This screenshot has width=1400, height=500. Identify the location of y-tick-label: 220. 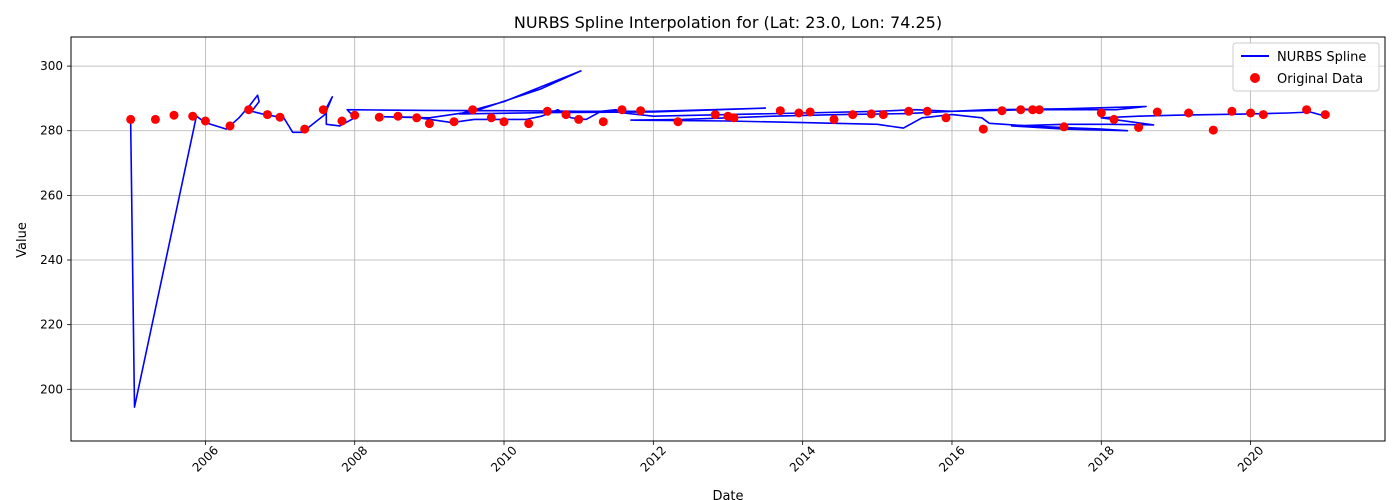
(51, 325).